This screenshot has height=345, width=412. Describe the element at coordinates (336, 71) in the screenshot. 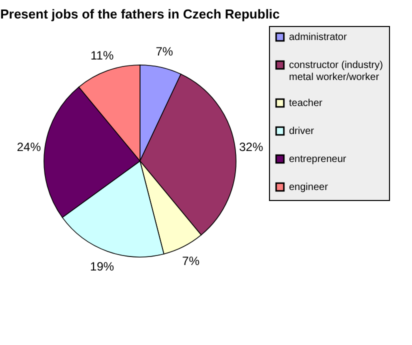

I see `legend-label: constructor (industry) metal worker/worker` at that location.